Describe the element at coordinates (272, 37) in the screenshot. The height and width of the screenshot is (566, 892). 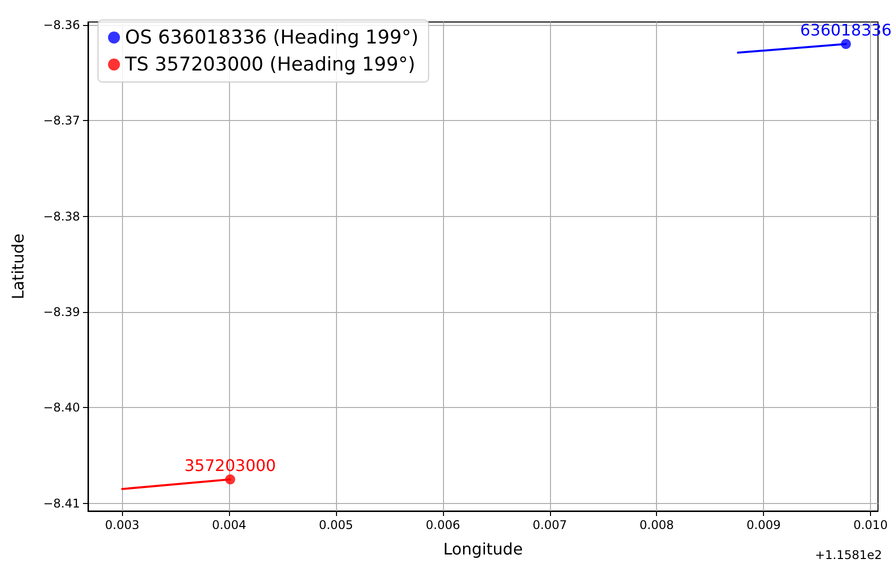
I see `legend-label: OS 636018336 (Heading 199°)` at that location.